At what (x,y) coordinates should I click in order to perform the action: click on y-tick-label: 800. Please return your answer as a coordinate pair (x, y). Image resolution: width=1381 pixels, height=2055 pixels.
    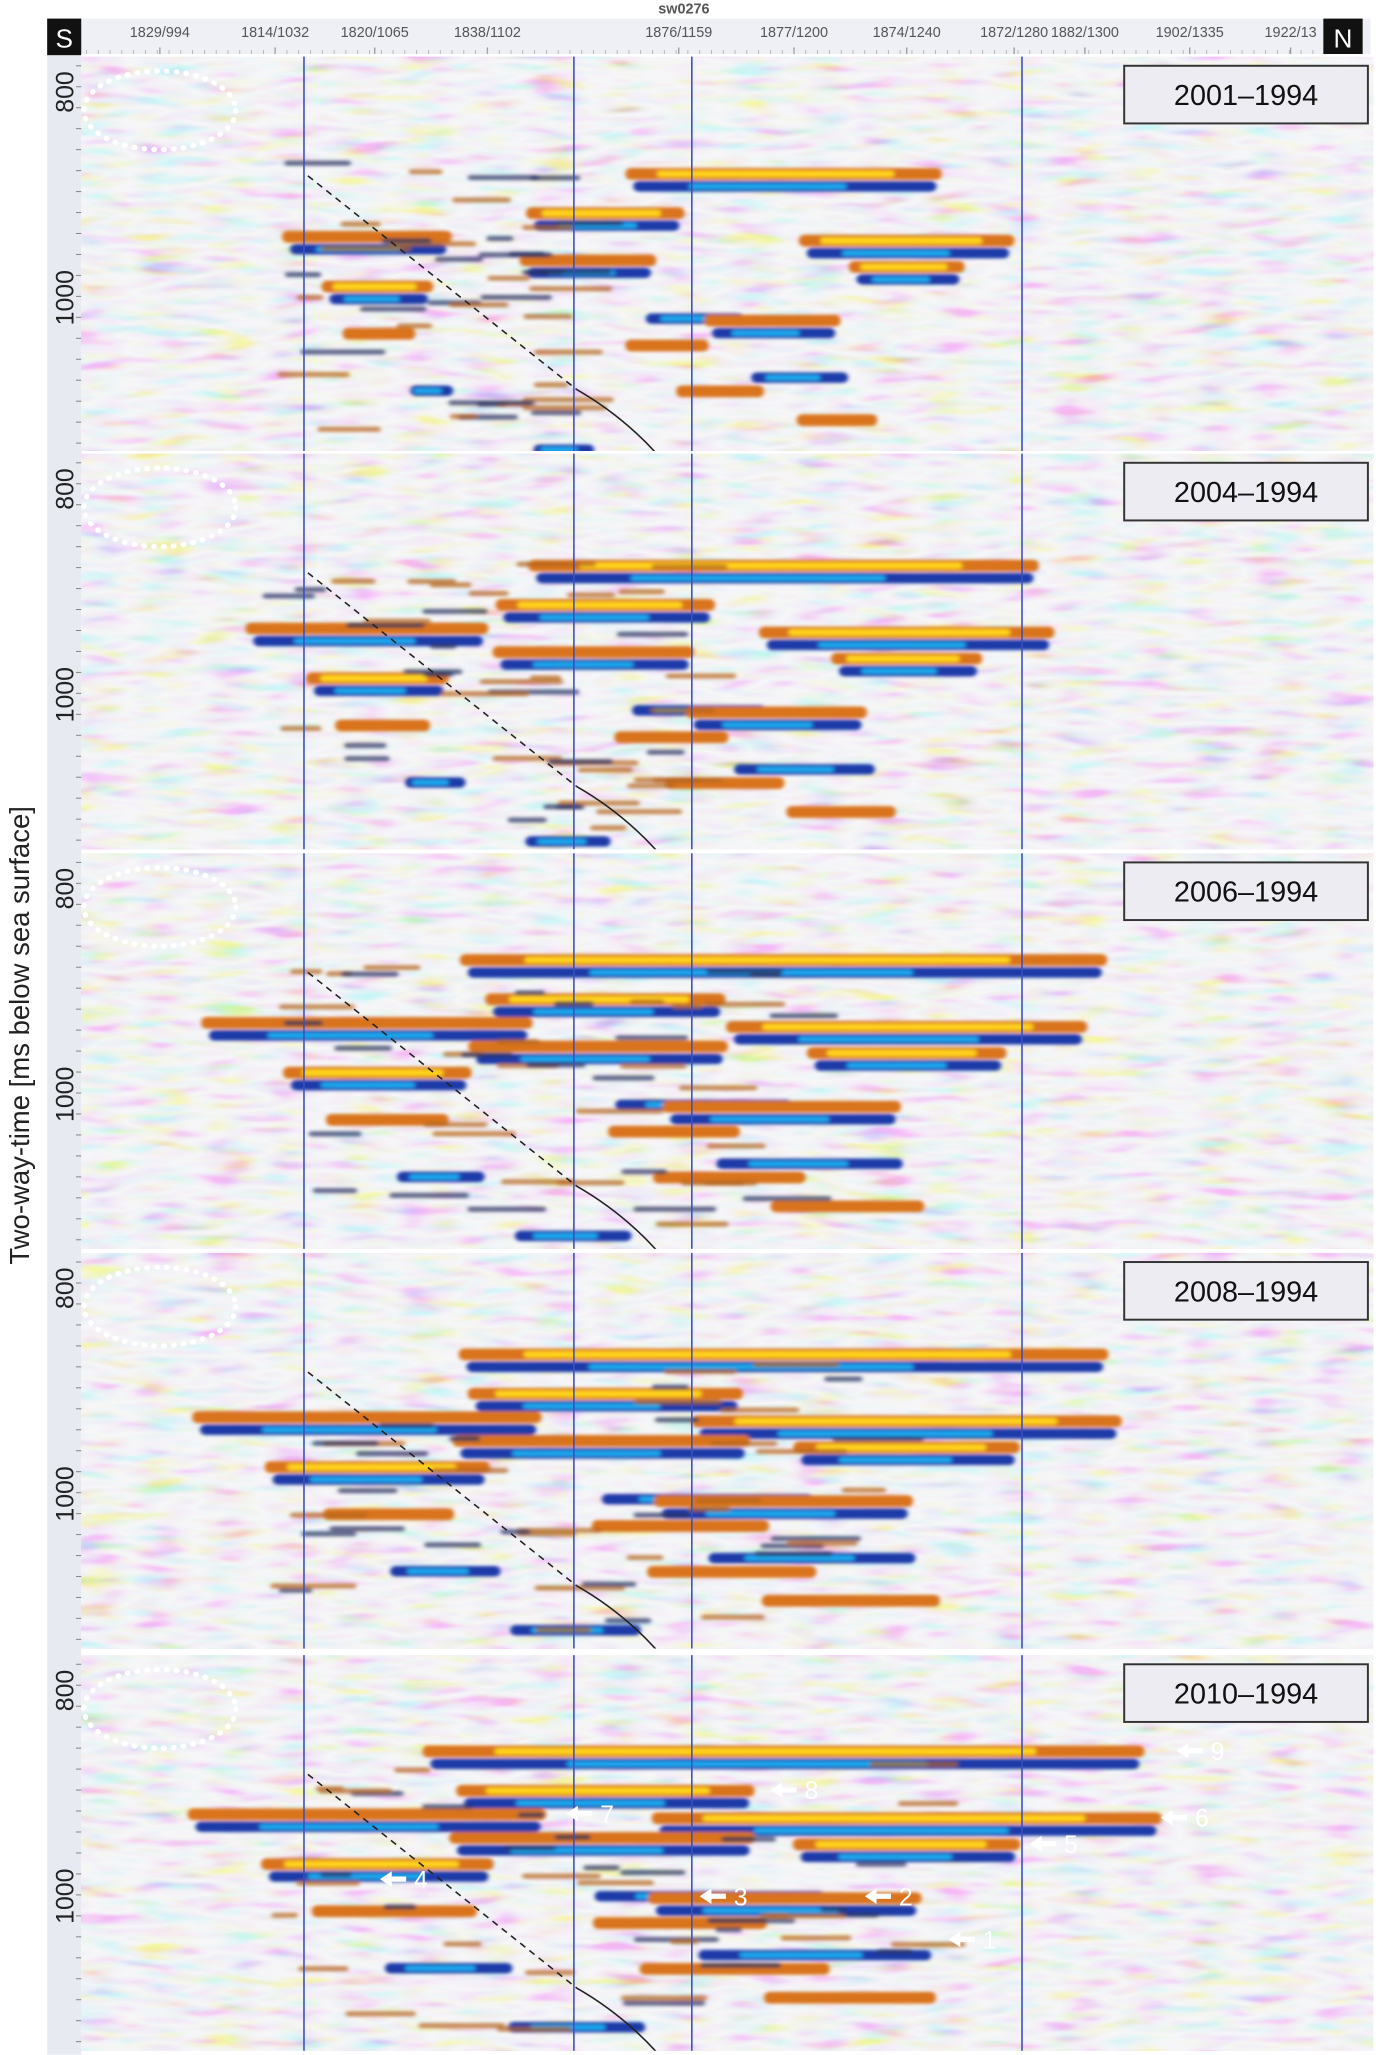
    Looking at the image, I should click on (65, 1691).